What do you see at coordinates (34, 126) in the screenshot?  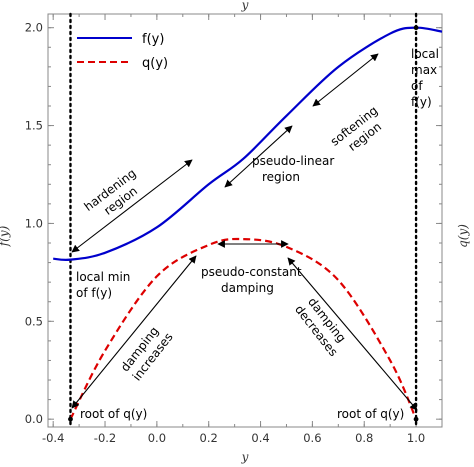 I see `y-tick-label: 1.5` at bounding box center [34, 126].